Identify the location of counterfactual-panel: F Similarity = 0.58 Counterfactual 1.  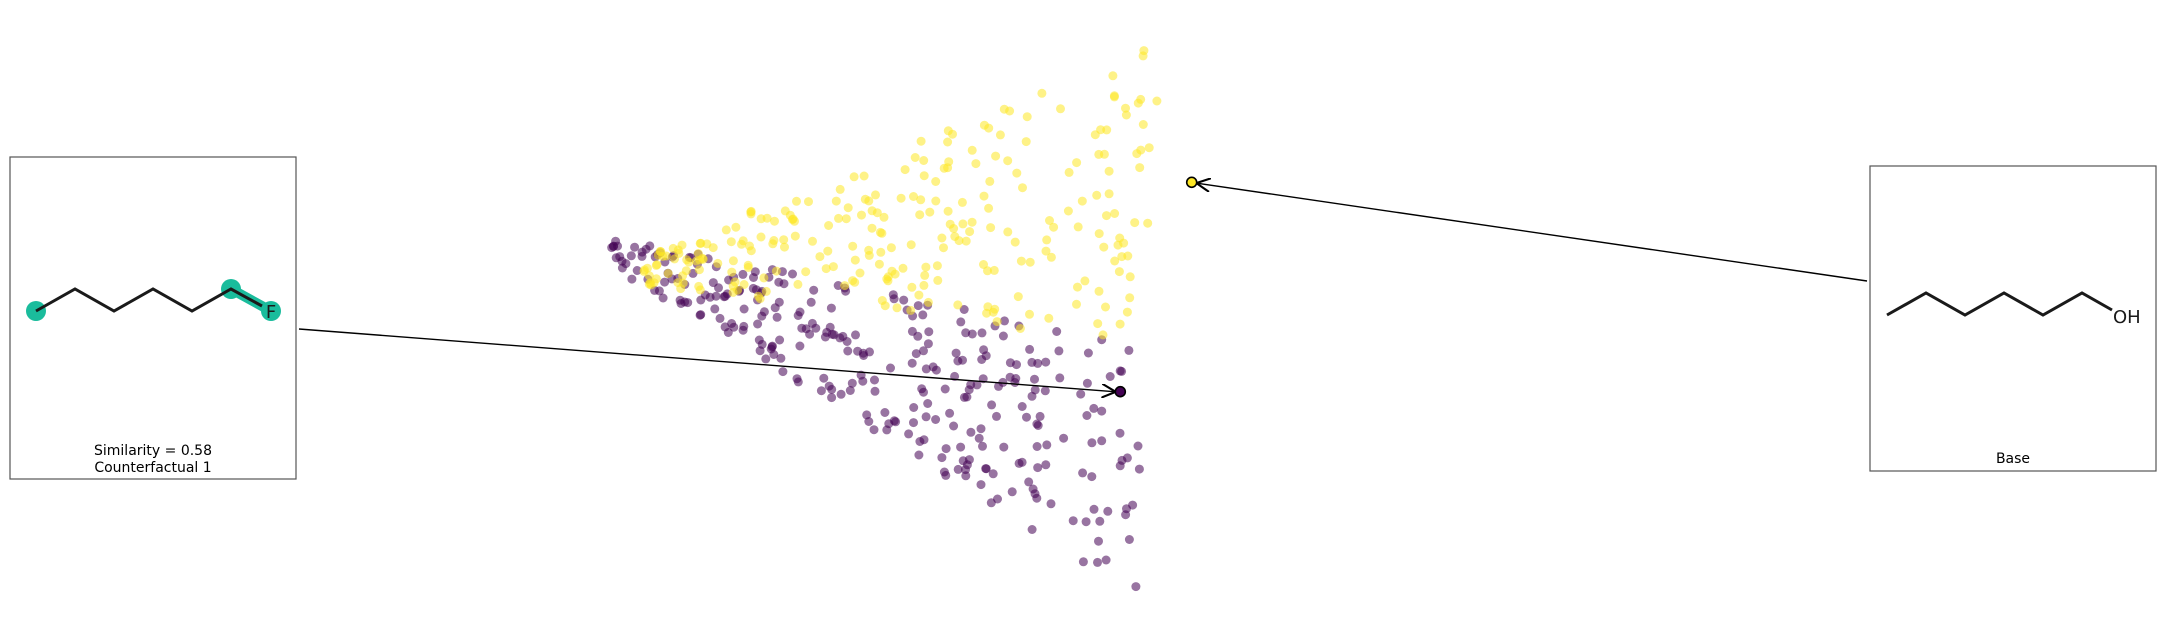
(153, 318).